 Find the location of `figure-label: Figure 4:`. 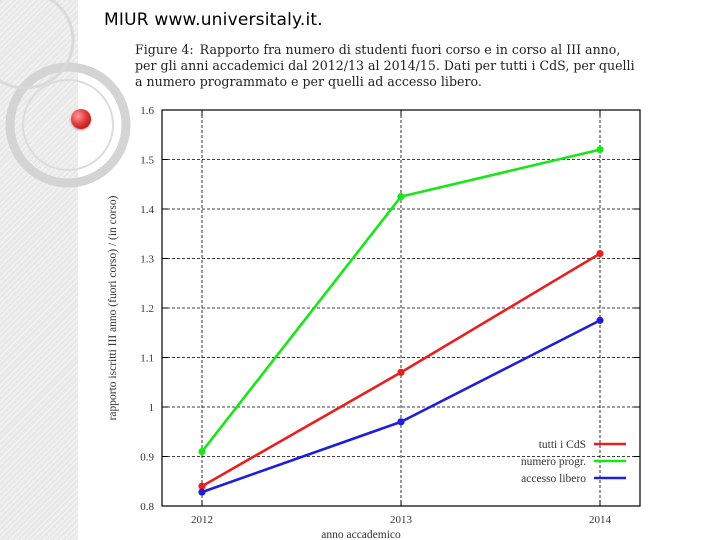

figure-label: Figure 4: is located at coordinates (164, 49).